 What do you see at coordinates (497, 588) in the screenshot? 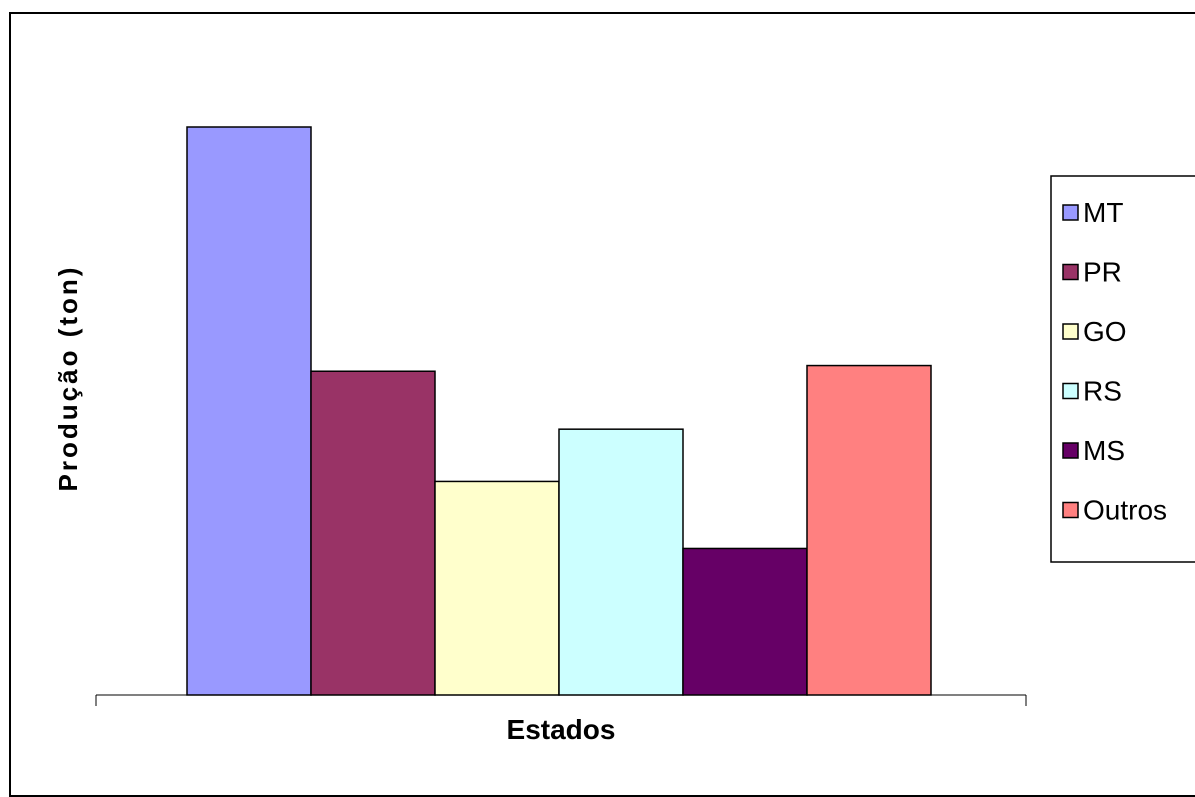
I see `bar-go` at bounding box center [497, 588].